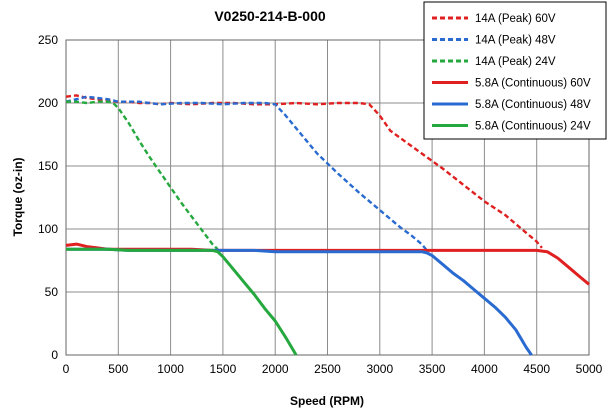 Image resolution: width=615 pixels, height=416 pixels. I want to click on y-tick-label: 0, so click(54, 355).